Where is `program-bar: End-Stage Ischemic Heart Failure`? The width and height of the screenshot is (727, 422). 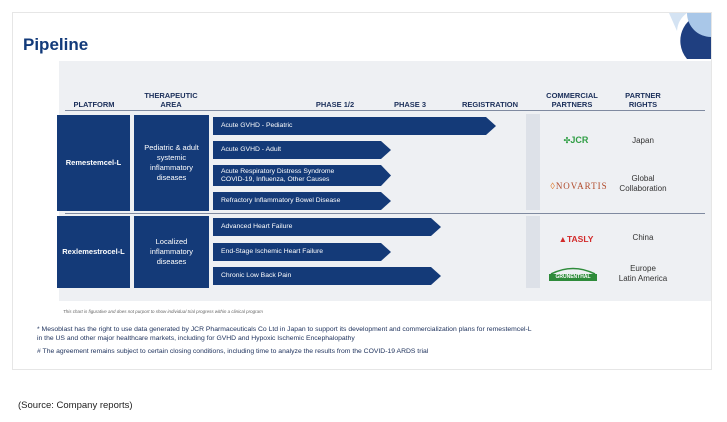 program-bar: End-Stage Ischemic Heart Failure is located at coordinates (302, 252).